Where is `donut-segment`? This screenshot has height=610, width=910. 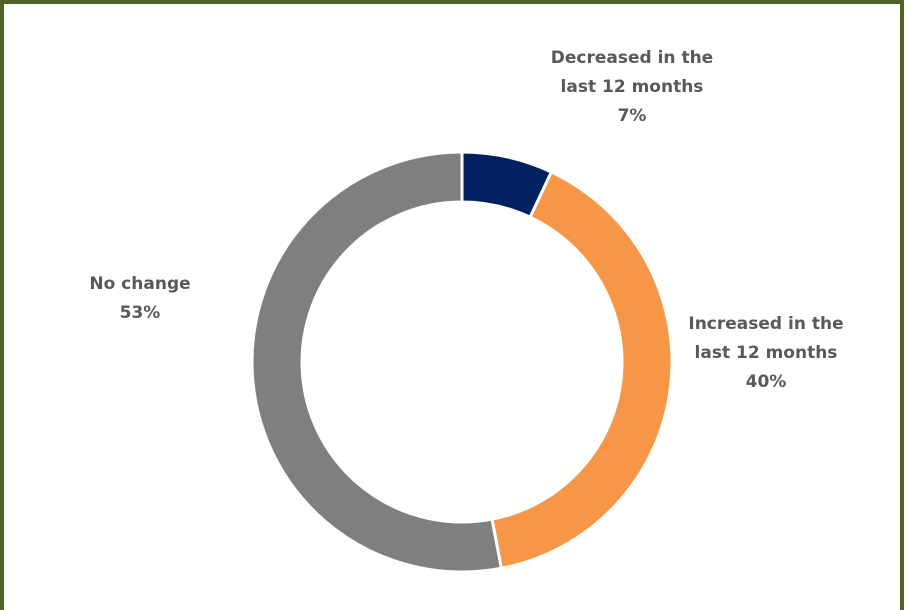 donut-segment is located at coordinates (582, 370).